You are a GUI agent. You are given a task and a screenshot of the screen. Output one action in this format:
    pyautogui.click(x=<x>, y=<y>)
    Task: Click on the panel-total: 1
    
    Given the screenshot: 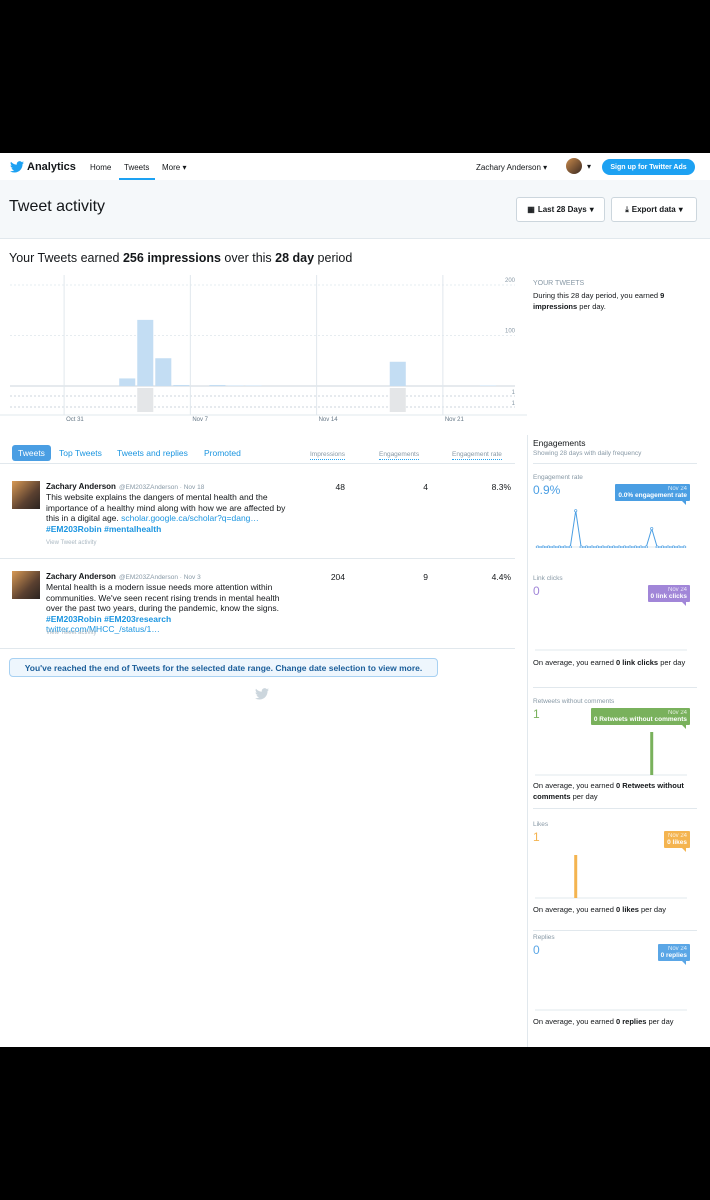 What is the action you would take?
    pyautogui.click(x=536, y=714)
    